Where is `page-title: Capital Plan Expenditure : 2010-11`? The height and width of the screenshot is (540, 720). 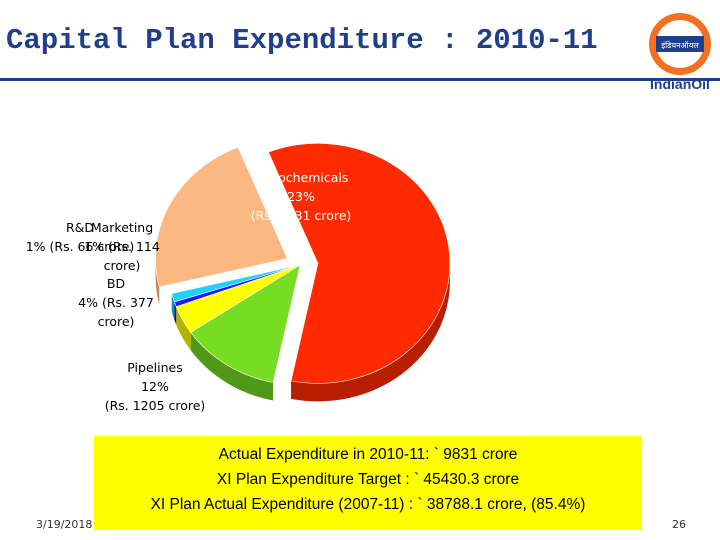 page-title: Capital Plan Expenditure : 2010-11 is located at coordinates (302, 40).